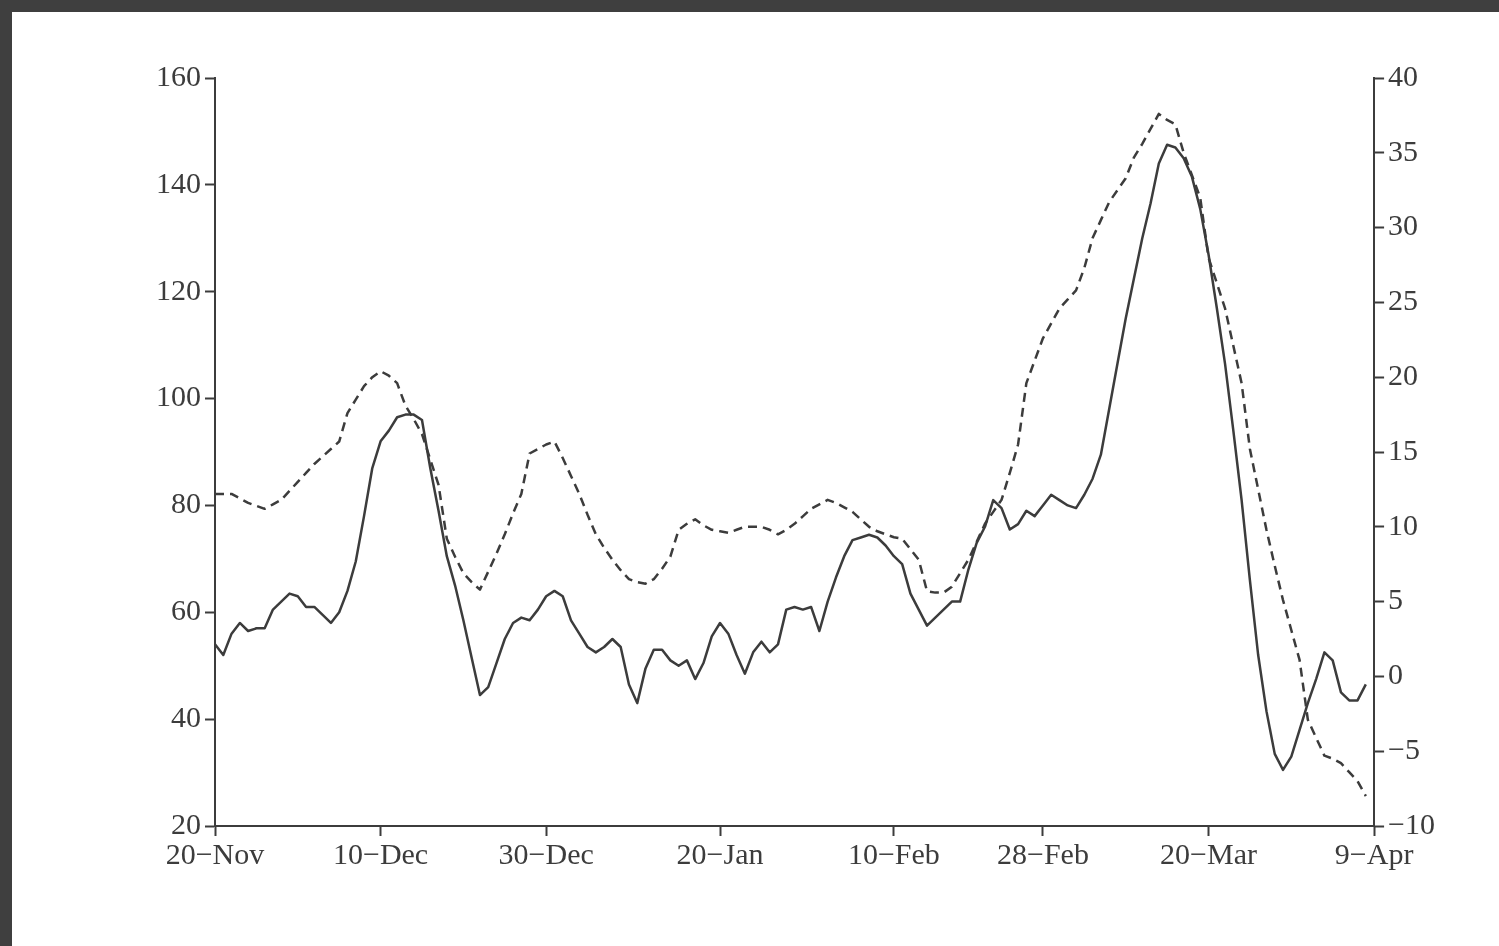 The width and height of the screenshot is (1499, 946). I want to click on x-tick-label: 10−Dec, so click(380, 853).